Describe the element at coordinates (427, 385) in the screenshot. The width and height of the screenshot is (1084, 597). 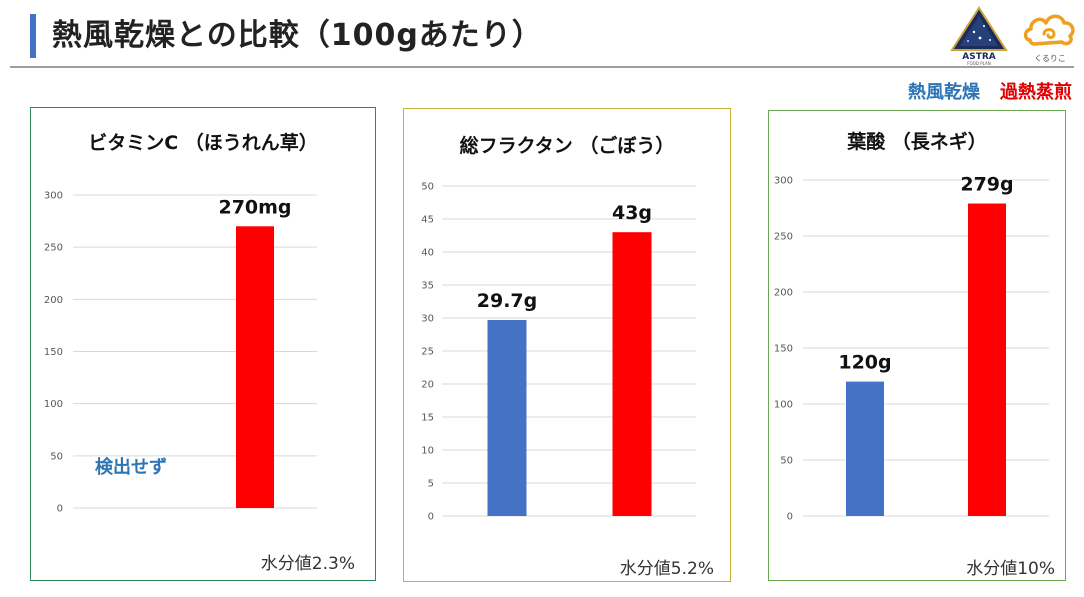
I see `y-tick-label: 20` at that location.